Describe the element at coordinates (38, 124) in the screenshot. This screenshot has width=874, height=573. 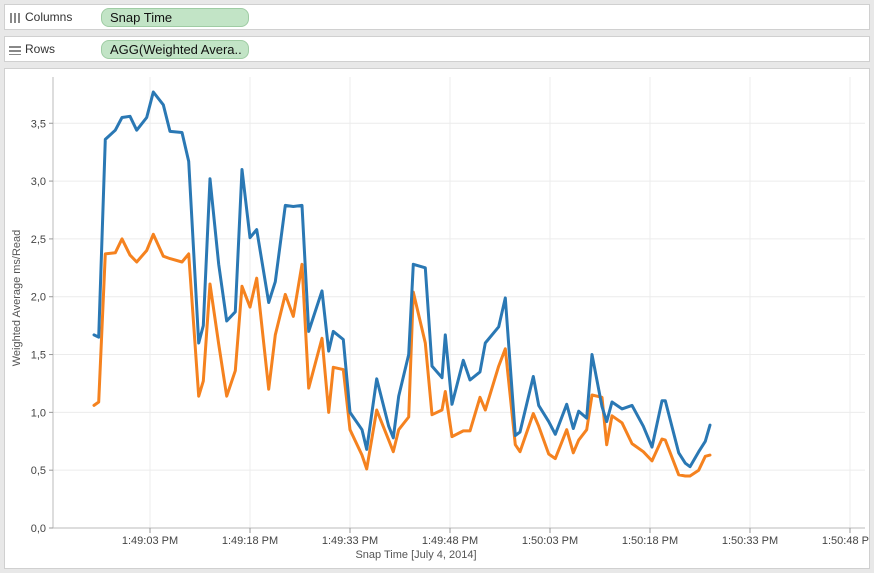
I see `y-tick-label: 3,5` at that location.